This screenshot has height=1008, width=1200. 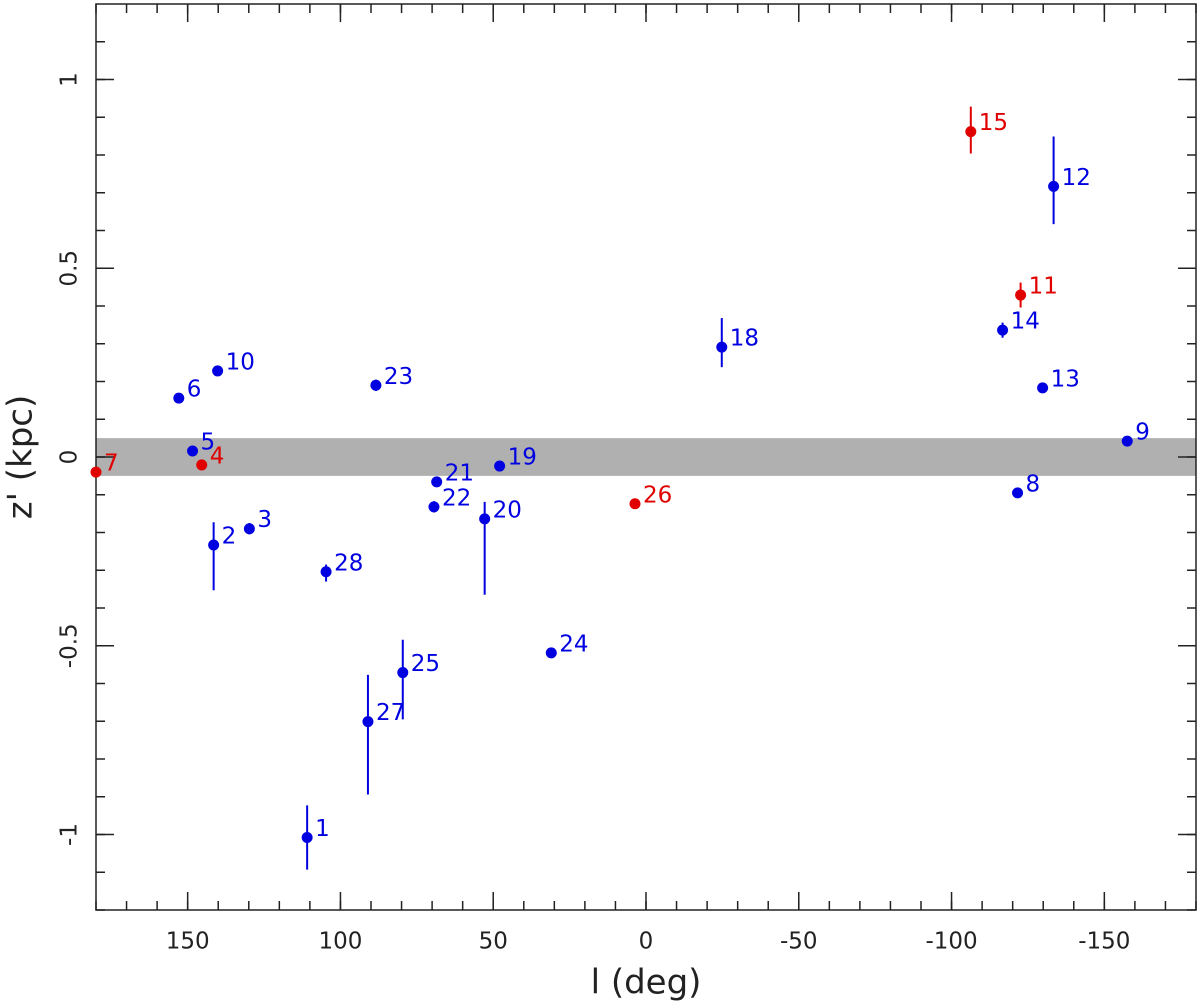 I want to click on y-tick-label: 0, so click(x=70, y=457).